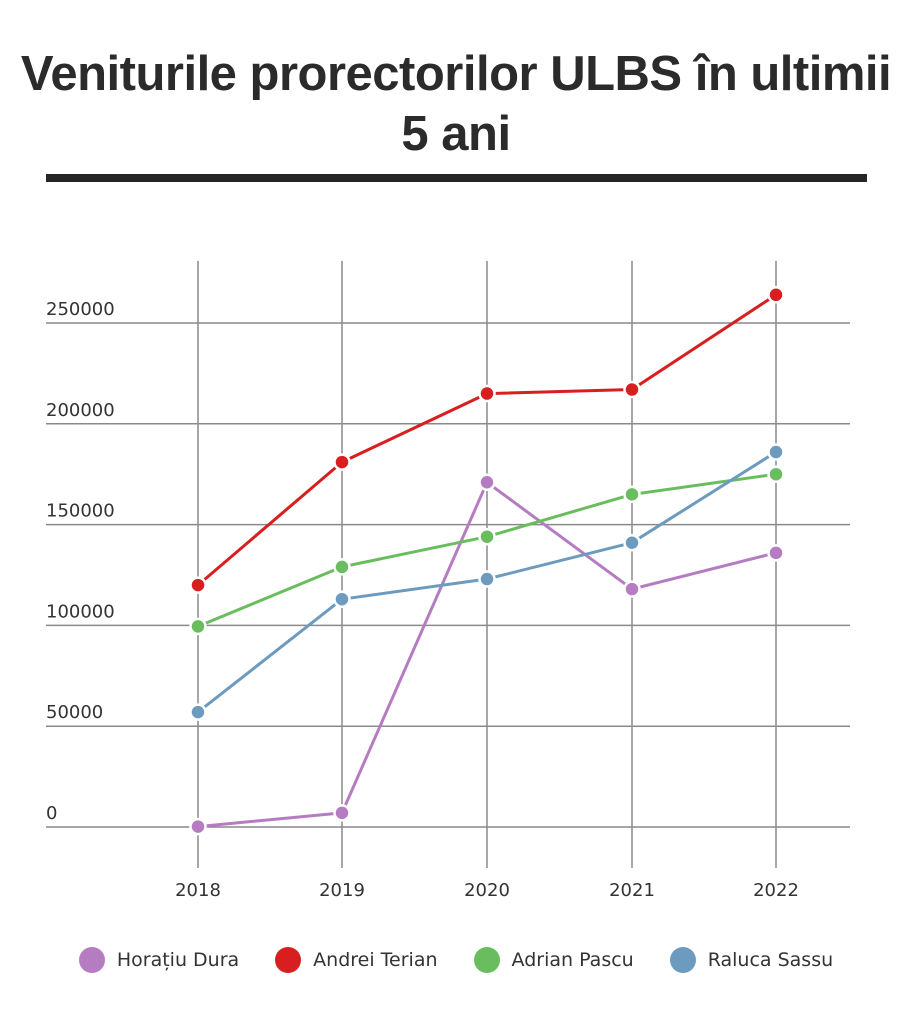  What do you see at coordinates (178, 960) in the screenshot?
I see `legend-label: Horațiu Dura` at bounding box center [178, 960].